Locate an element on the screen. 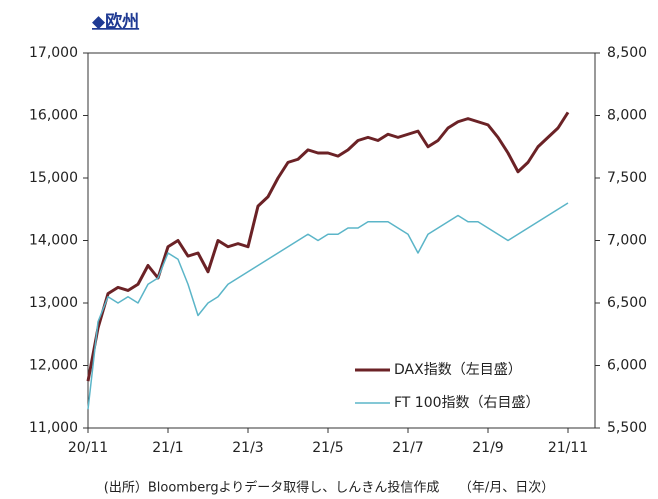 This screenshot has width=658, height=499. y-tick-label: 14,000 is located at coordinates (53, 241).